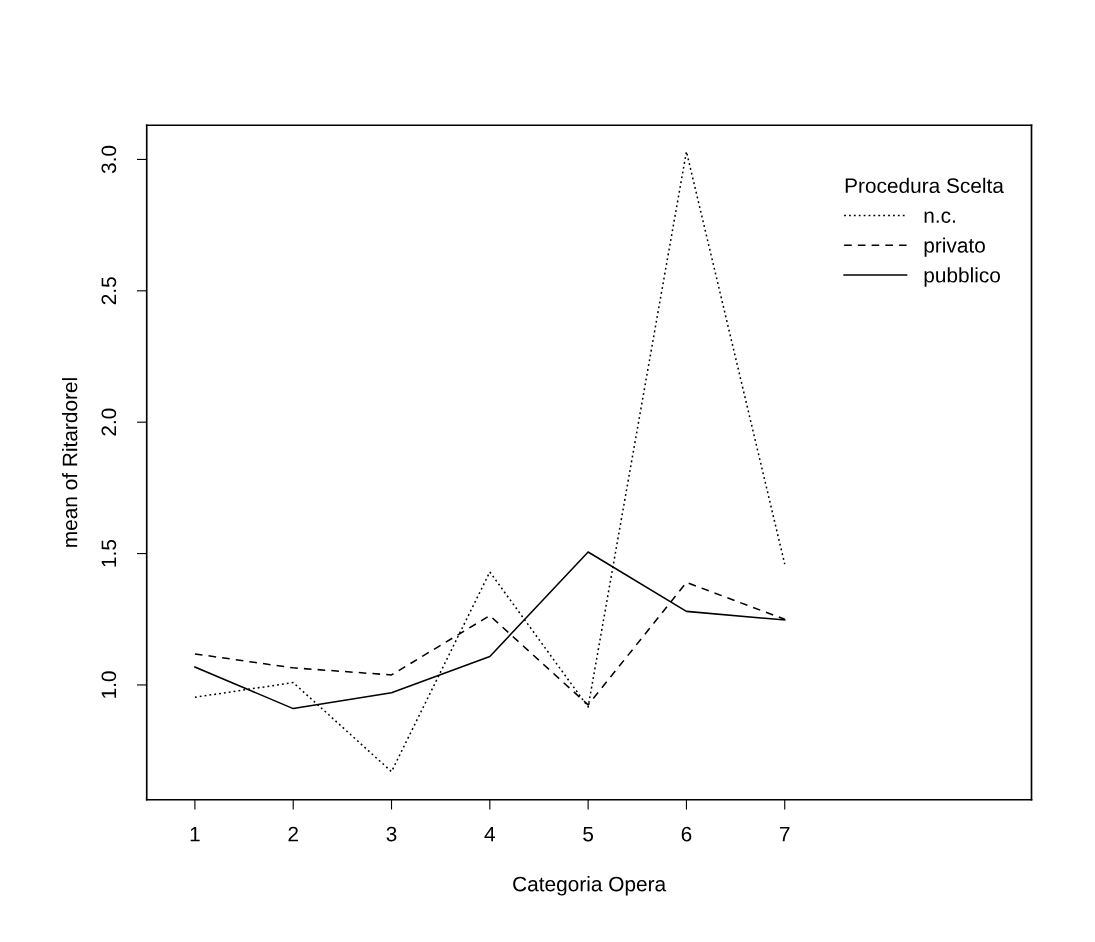  I want to click on legend-label: n.c., so click(939, 217).